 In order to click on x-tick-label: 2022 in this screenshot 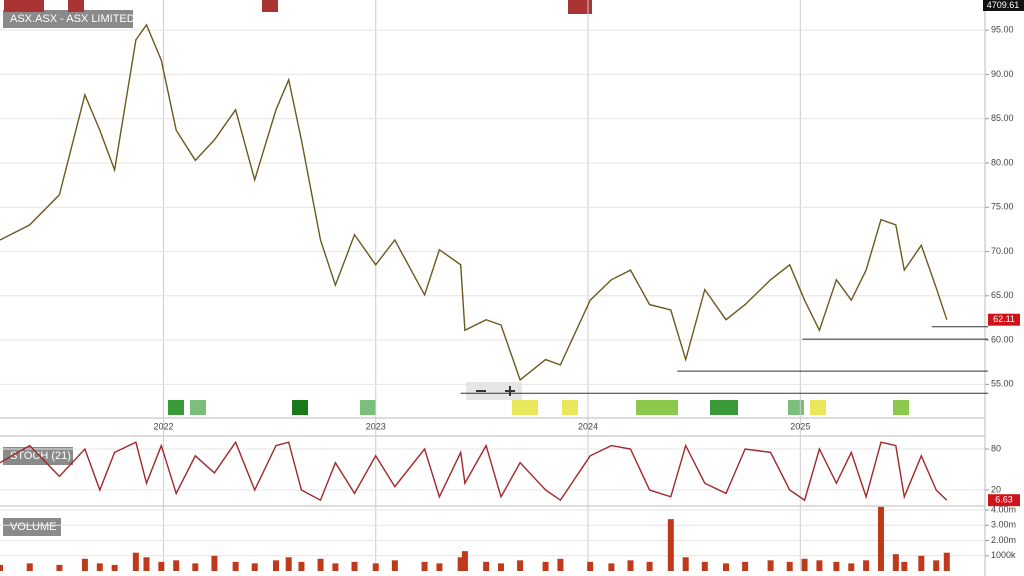, I will do `click(163, 426)`.